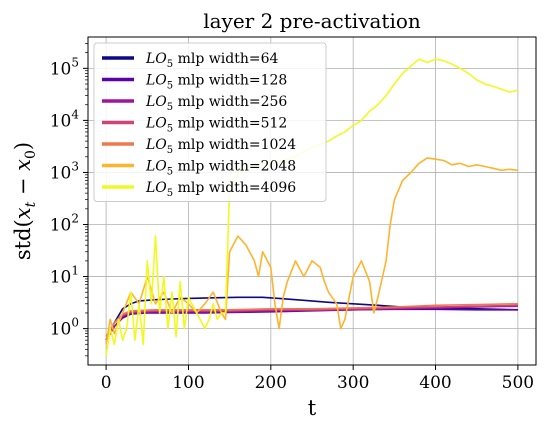  I want to click on x-tick-label: 200, so click(271, 383).